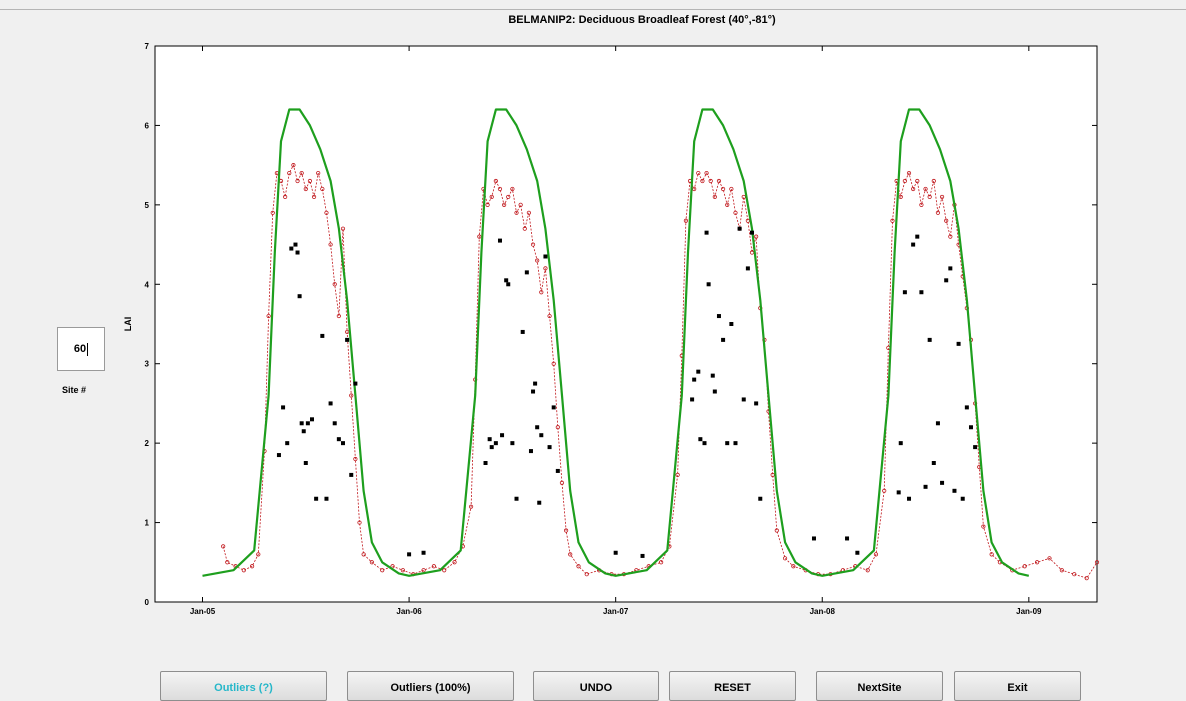 Image resolution: width=1186 pixels, height=701 pixels. I want to click on window-top-border, so click(593, 9).